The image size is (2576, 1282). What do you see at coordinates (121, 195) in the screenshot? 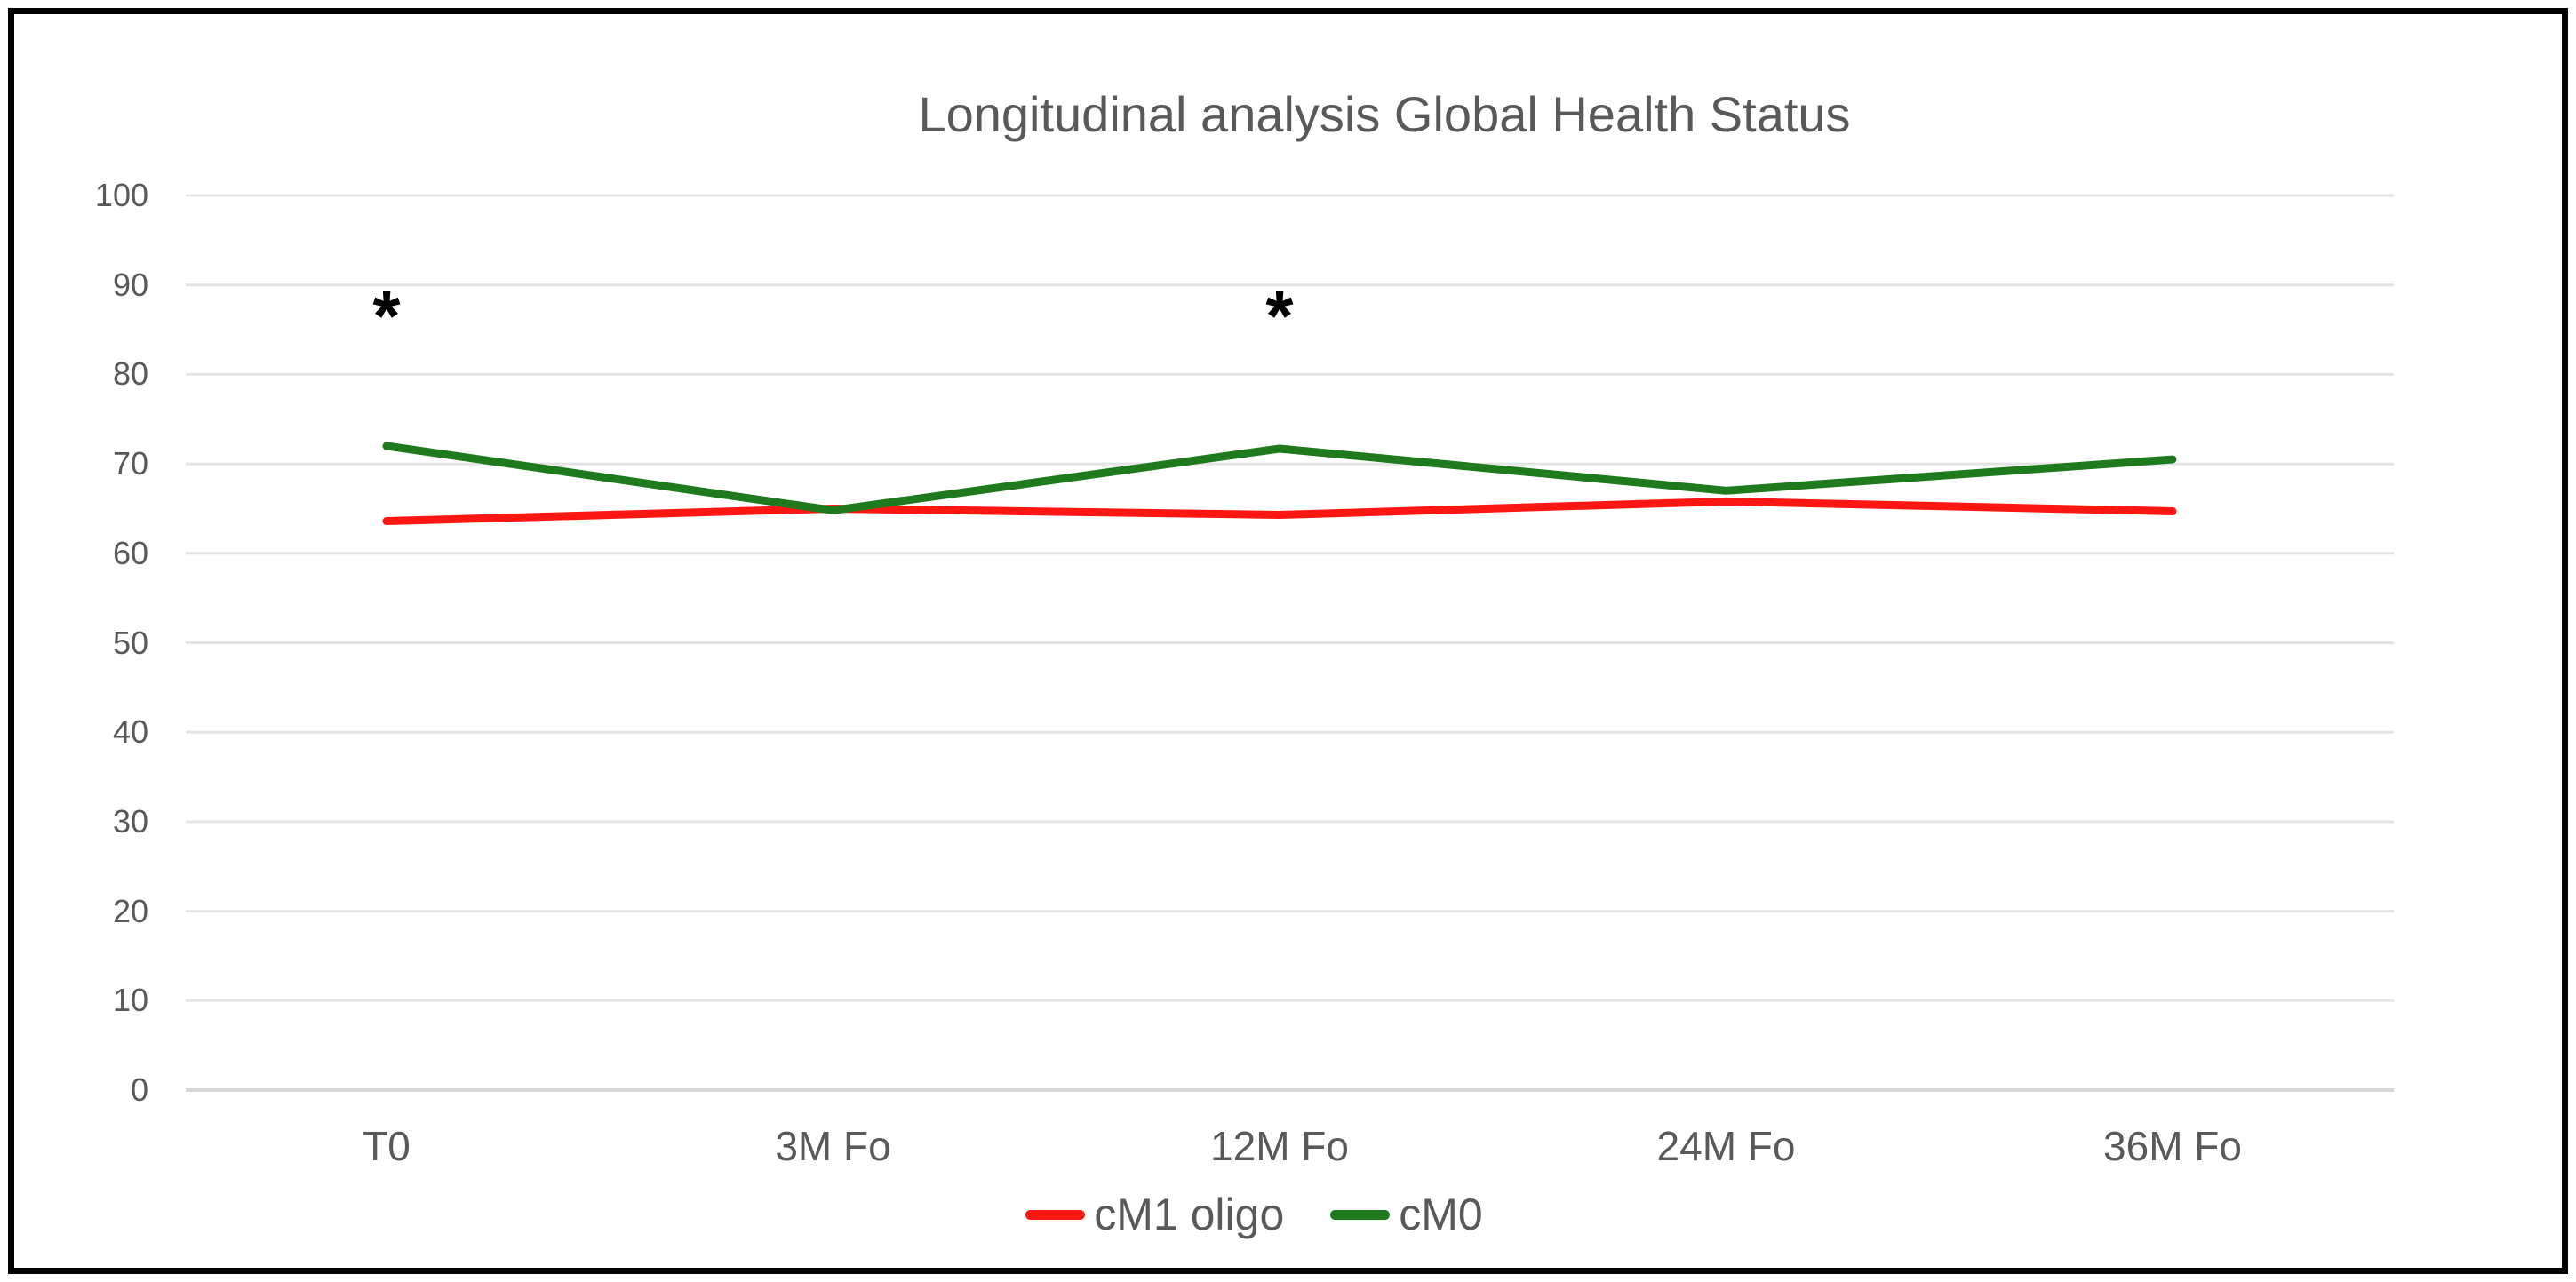
I see `y-tick-label: 100` at bounding box center [121, 195].